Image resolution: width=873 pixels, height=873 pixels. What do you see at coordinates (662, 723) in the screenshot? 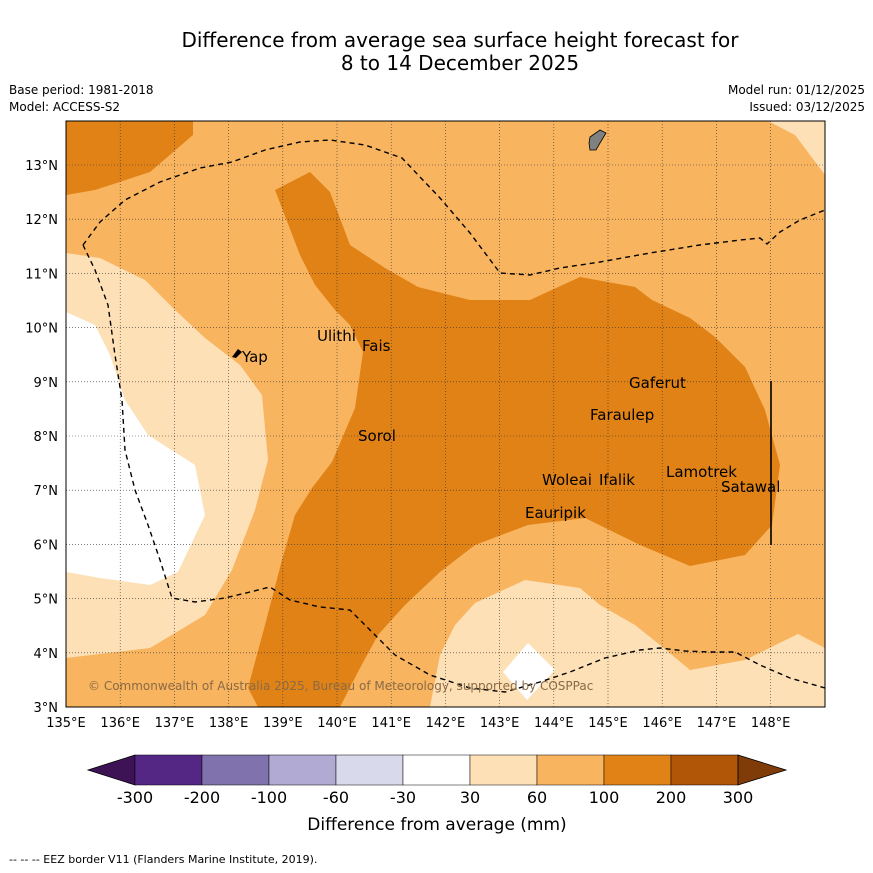
I see `lon-tick-label: 146°E` at bounding box center [662, 723].